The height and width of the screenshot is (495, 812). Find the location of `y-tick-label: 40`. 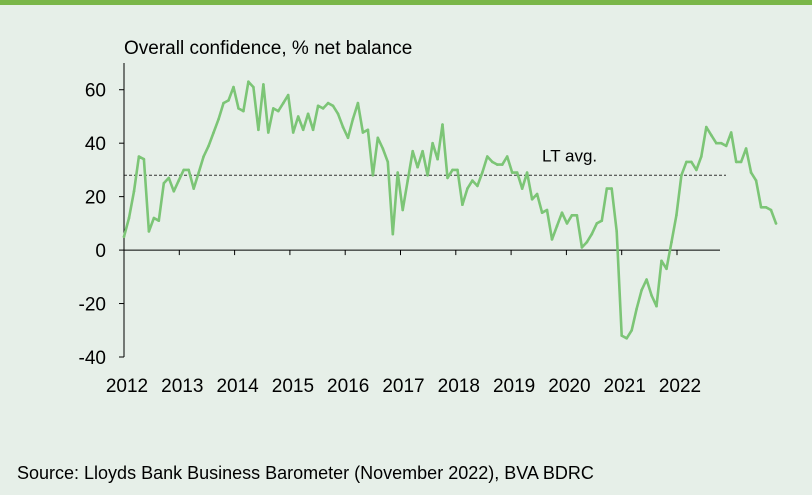

y-tick-label: 40 is located at coordinates (95, 144).